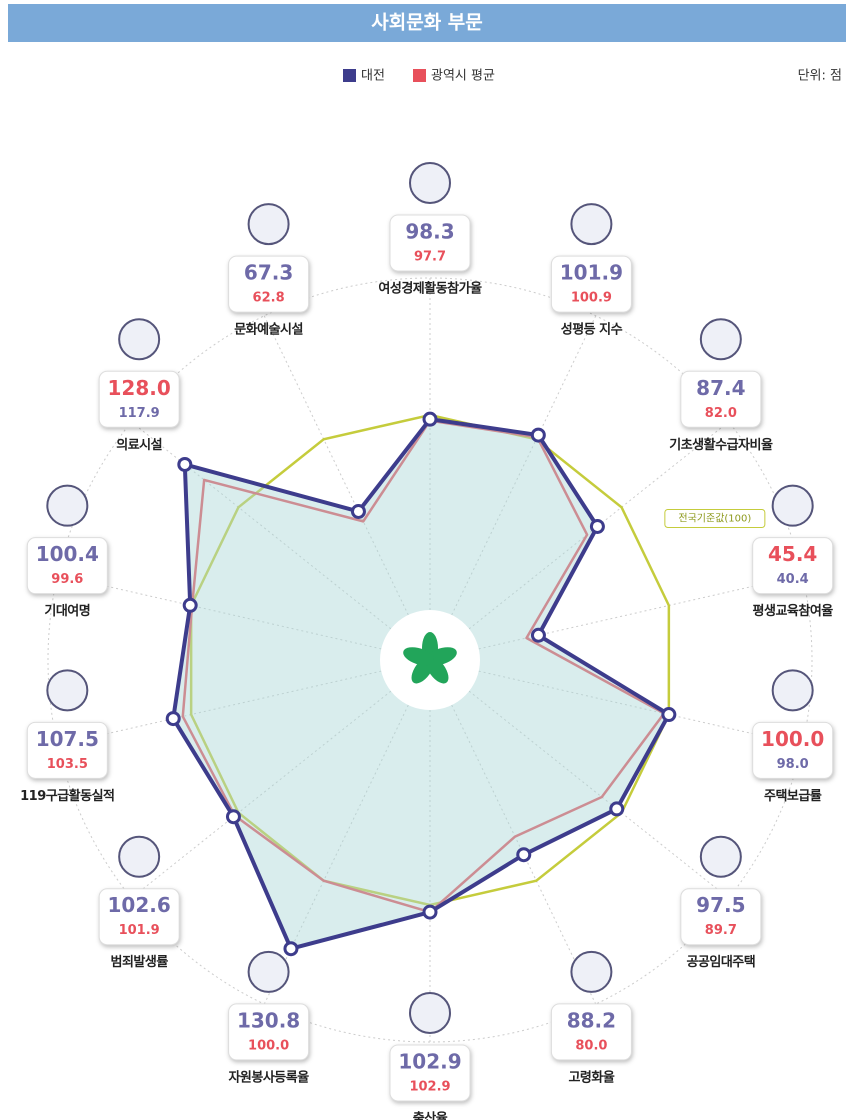 This screenshot has width=854, height=1120. What do you see at coordinates (139, 905) in the screenshot?
I see `value-label: 102.6` at bounding box center [139, 905].